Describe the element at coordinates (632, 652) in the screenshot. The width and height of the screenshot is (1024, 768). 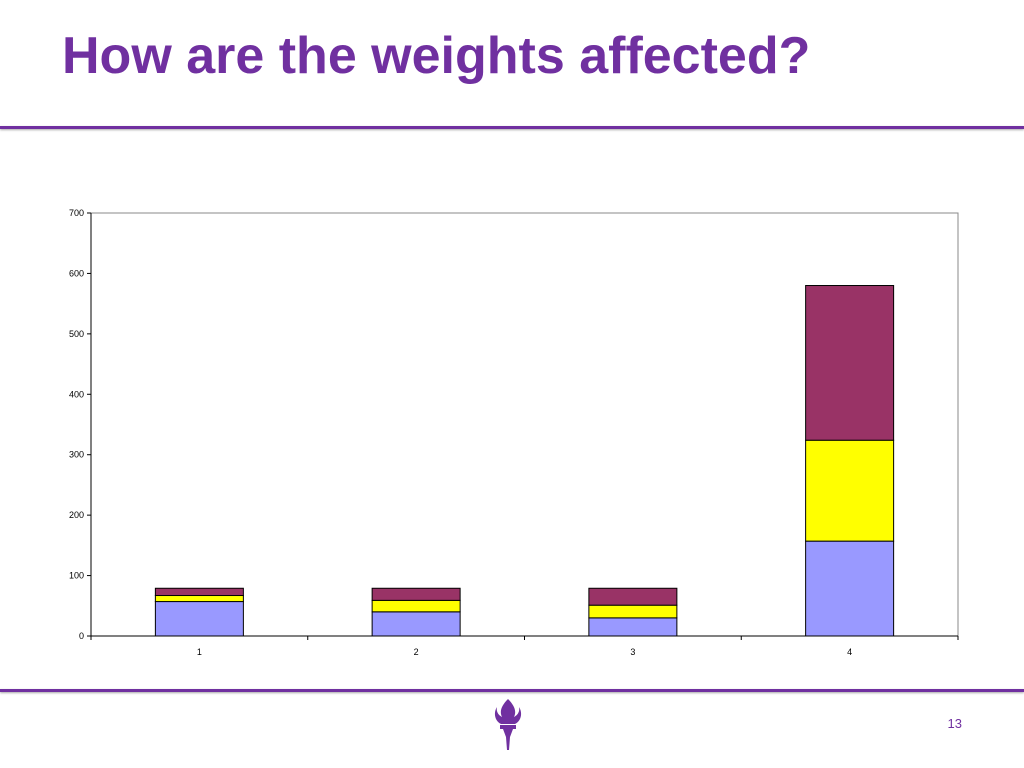
I see `x-tick-label: 3` at that location.